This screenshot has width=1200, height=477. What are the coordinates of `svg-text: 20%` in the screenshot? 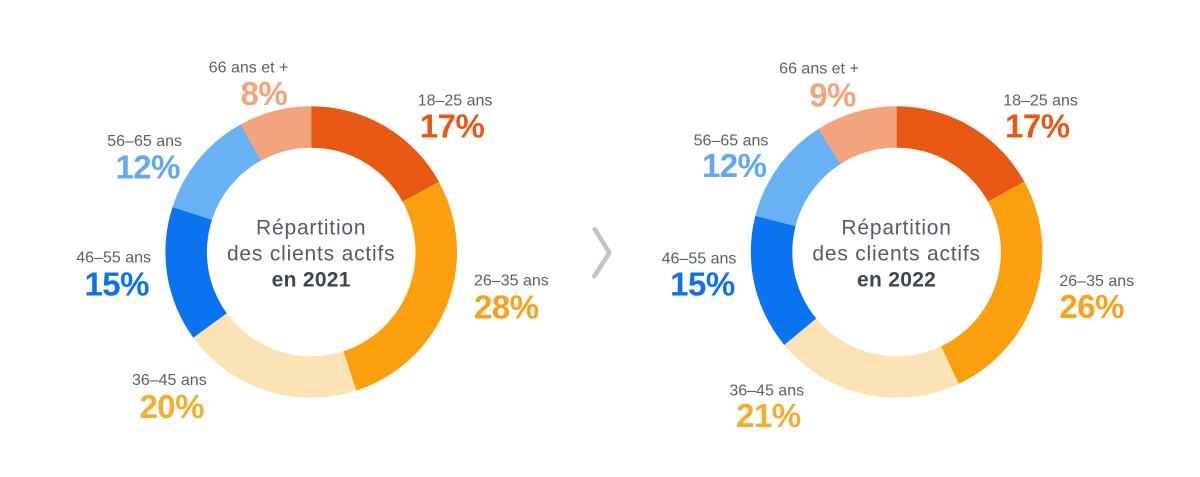 It's located at (171, 406).